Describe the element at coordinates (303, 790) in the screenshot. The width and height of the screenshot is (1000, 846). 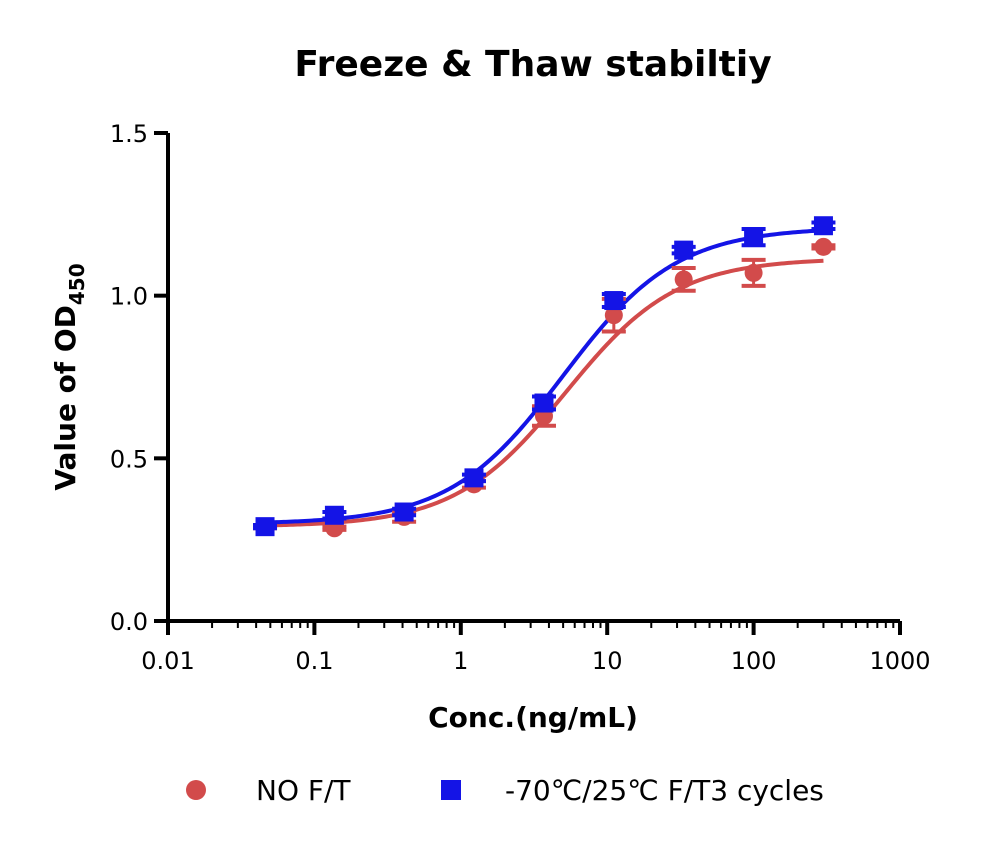
I see `legend-label: NO F/T` at that location.